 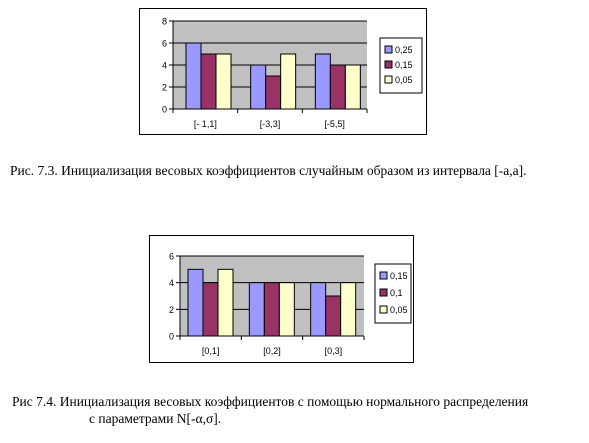 What do you see at coordinates (404, 50) in the screenshot?
I see `legend-label: 0,25` at bounding box center [404, 50].